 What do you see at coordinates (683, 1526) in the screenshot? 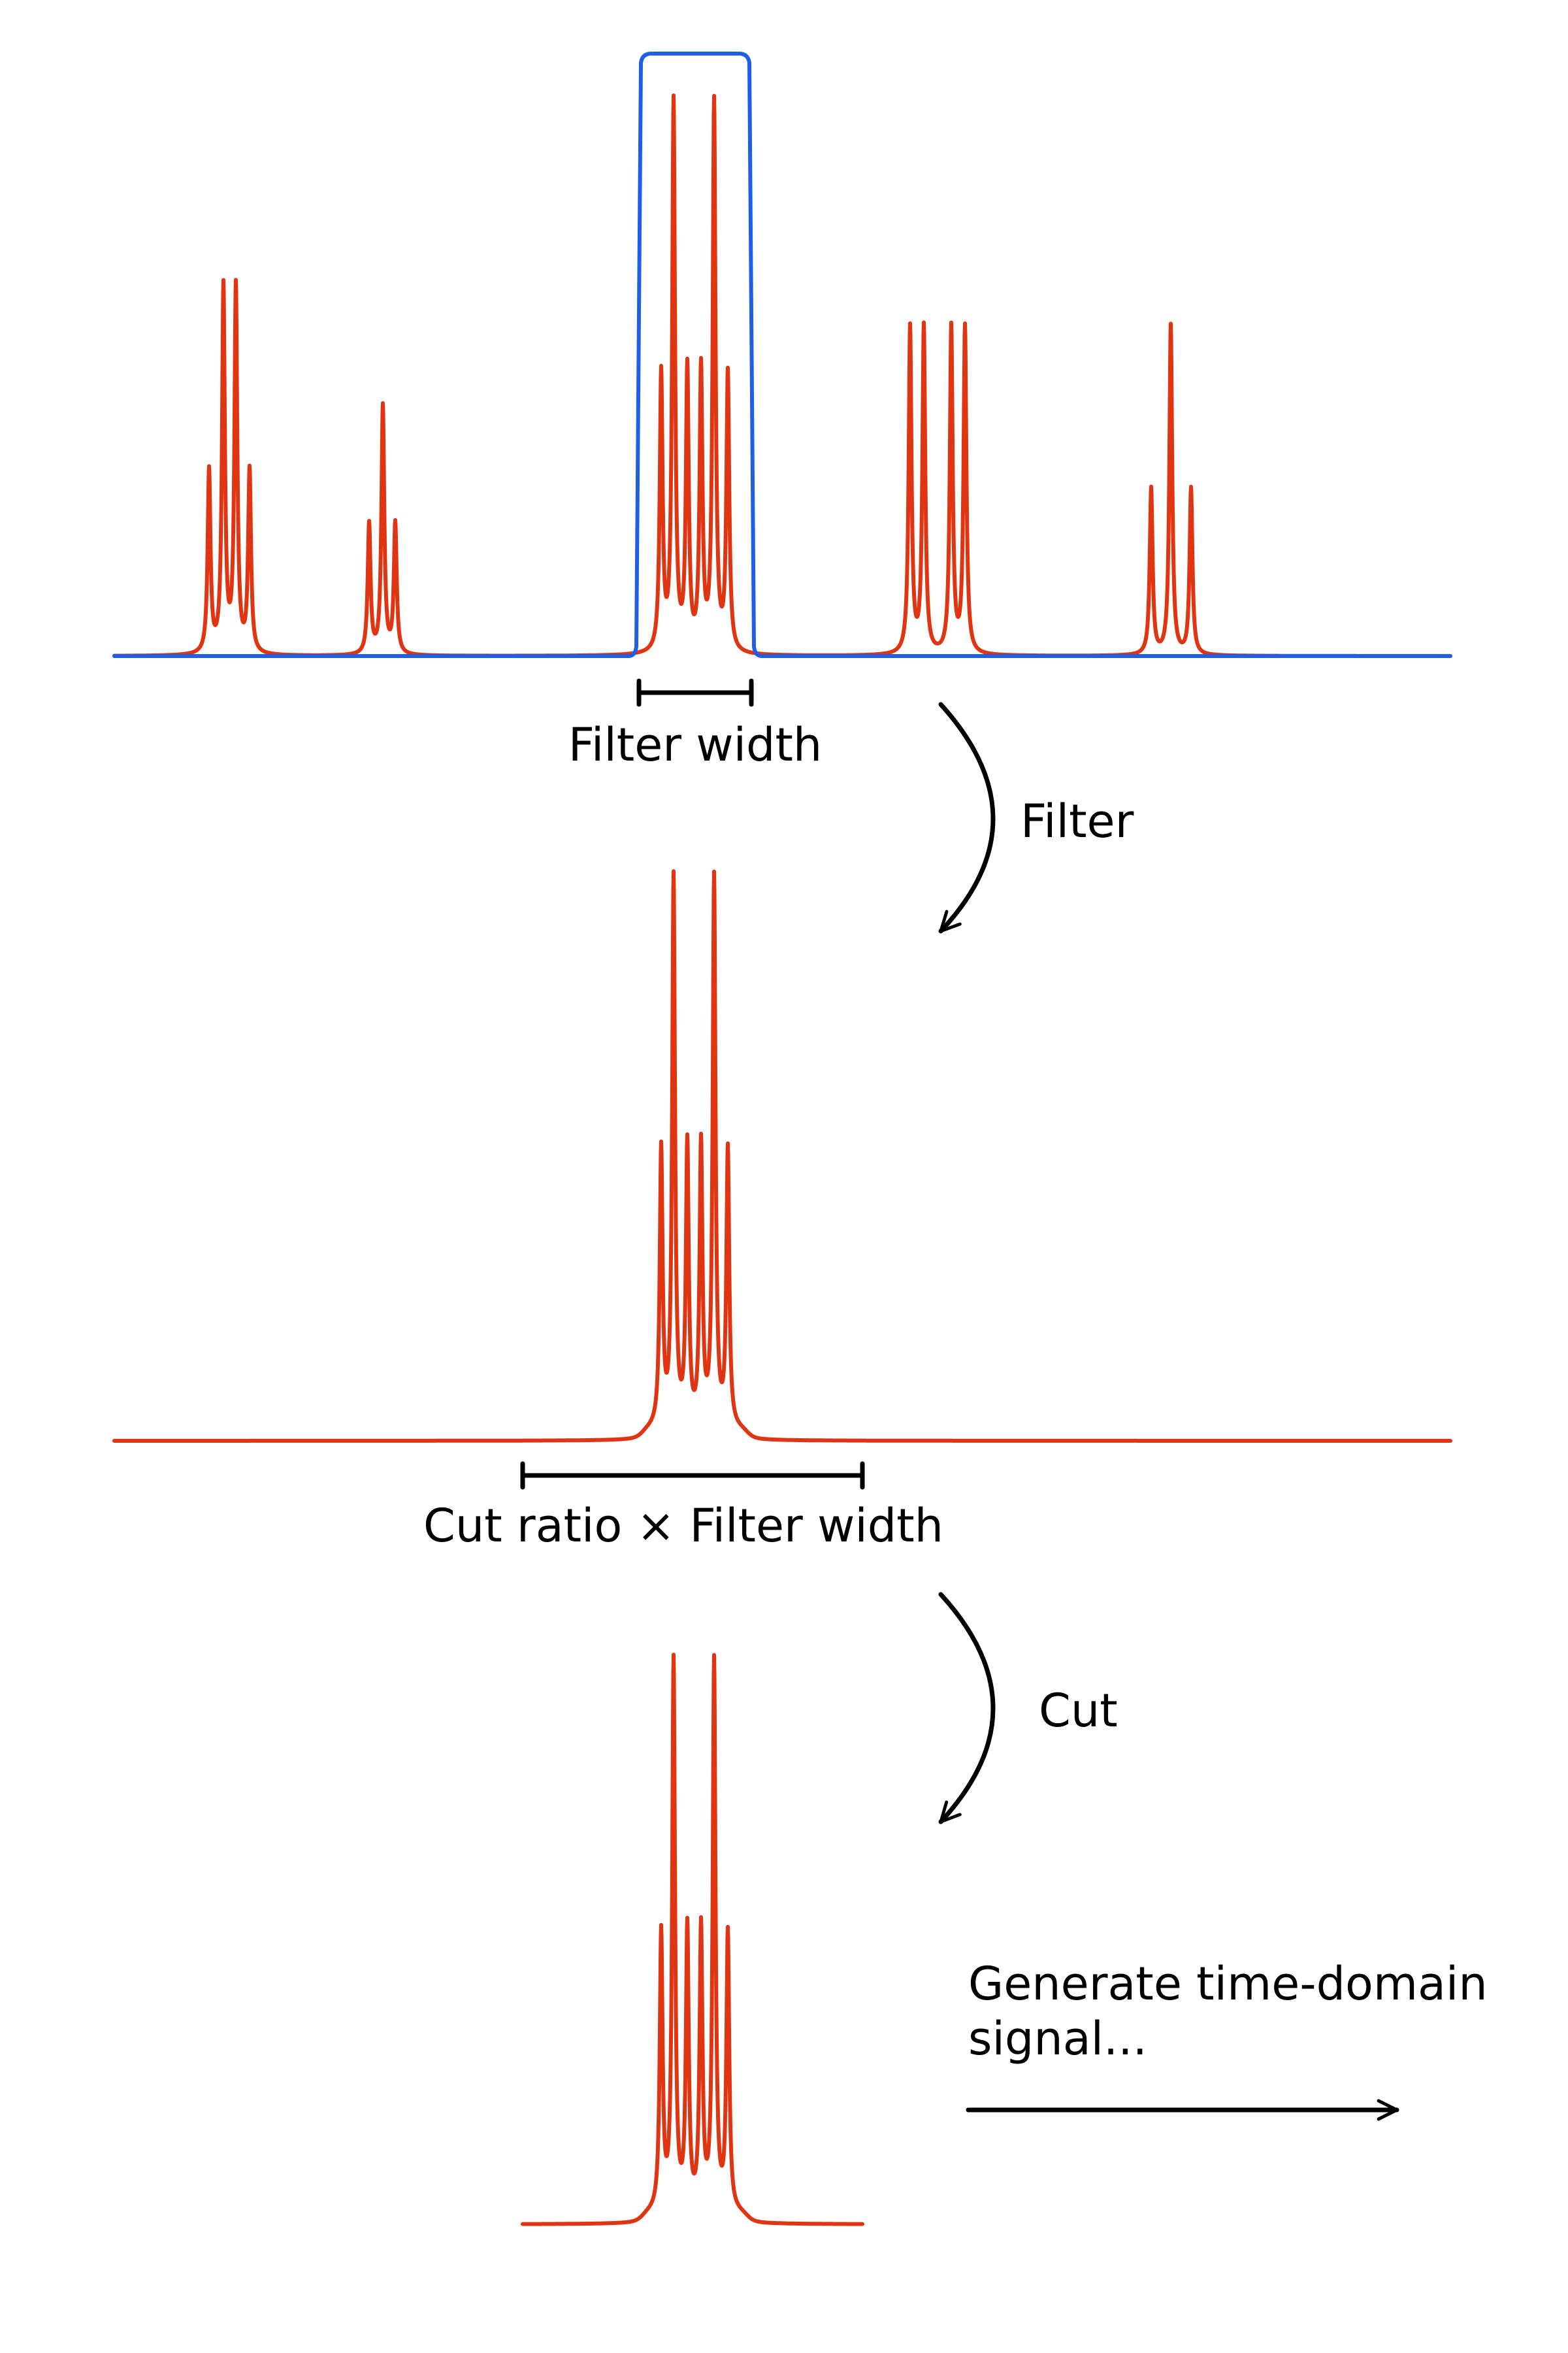
I see `cut-width-label: Cut ratio × Filter width` at bounding box center [683, 1526].